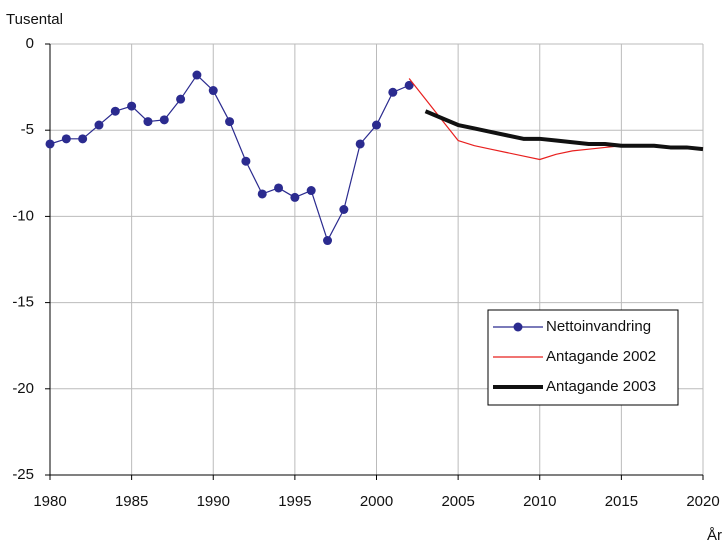  Describe the element at coordinates (376, 501) in the screenshot. I see `x-tick-label: 2000` at that location.